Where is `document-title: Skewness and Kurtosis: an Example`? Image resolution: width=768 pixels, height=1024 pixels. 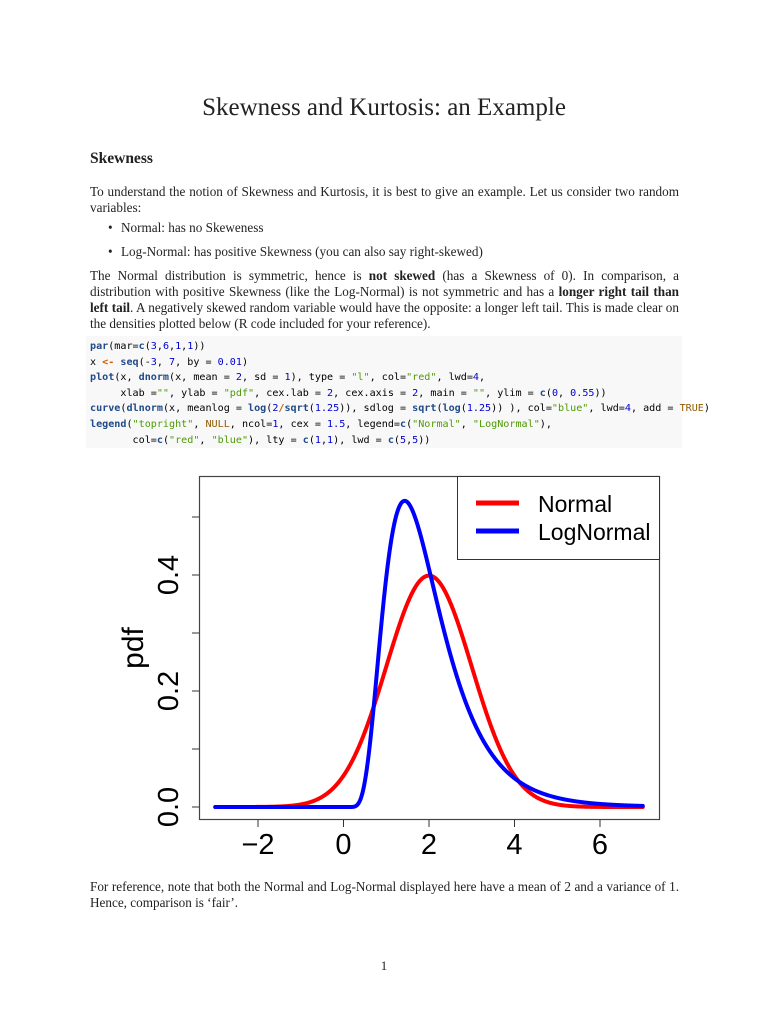 document-title: Skewness and Kurtosis: an Example is located at coordinates (384, 107).